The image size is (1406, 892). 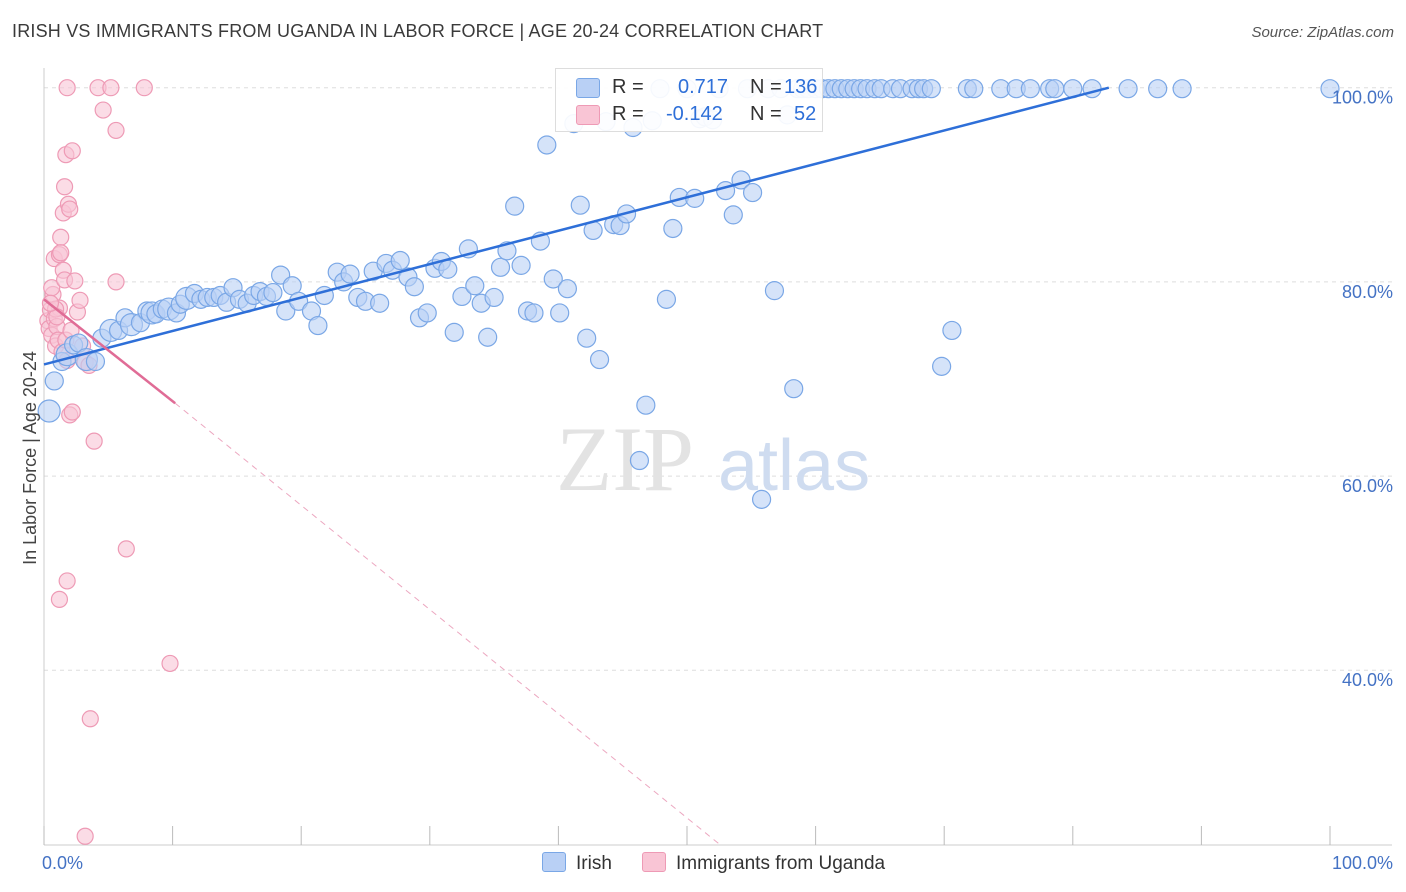 What do you see at coordinates (703, 87) in the screenshot?
I see `irish-r-value: 0.717` at bounding box center [703, 87].